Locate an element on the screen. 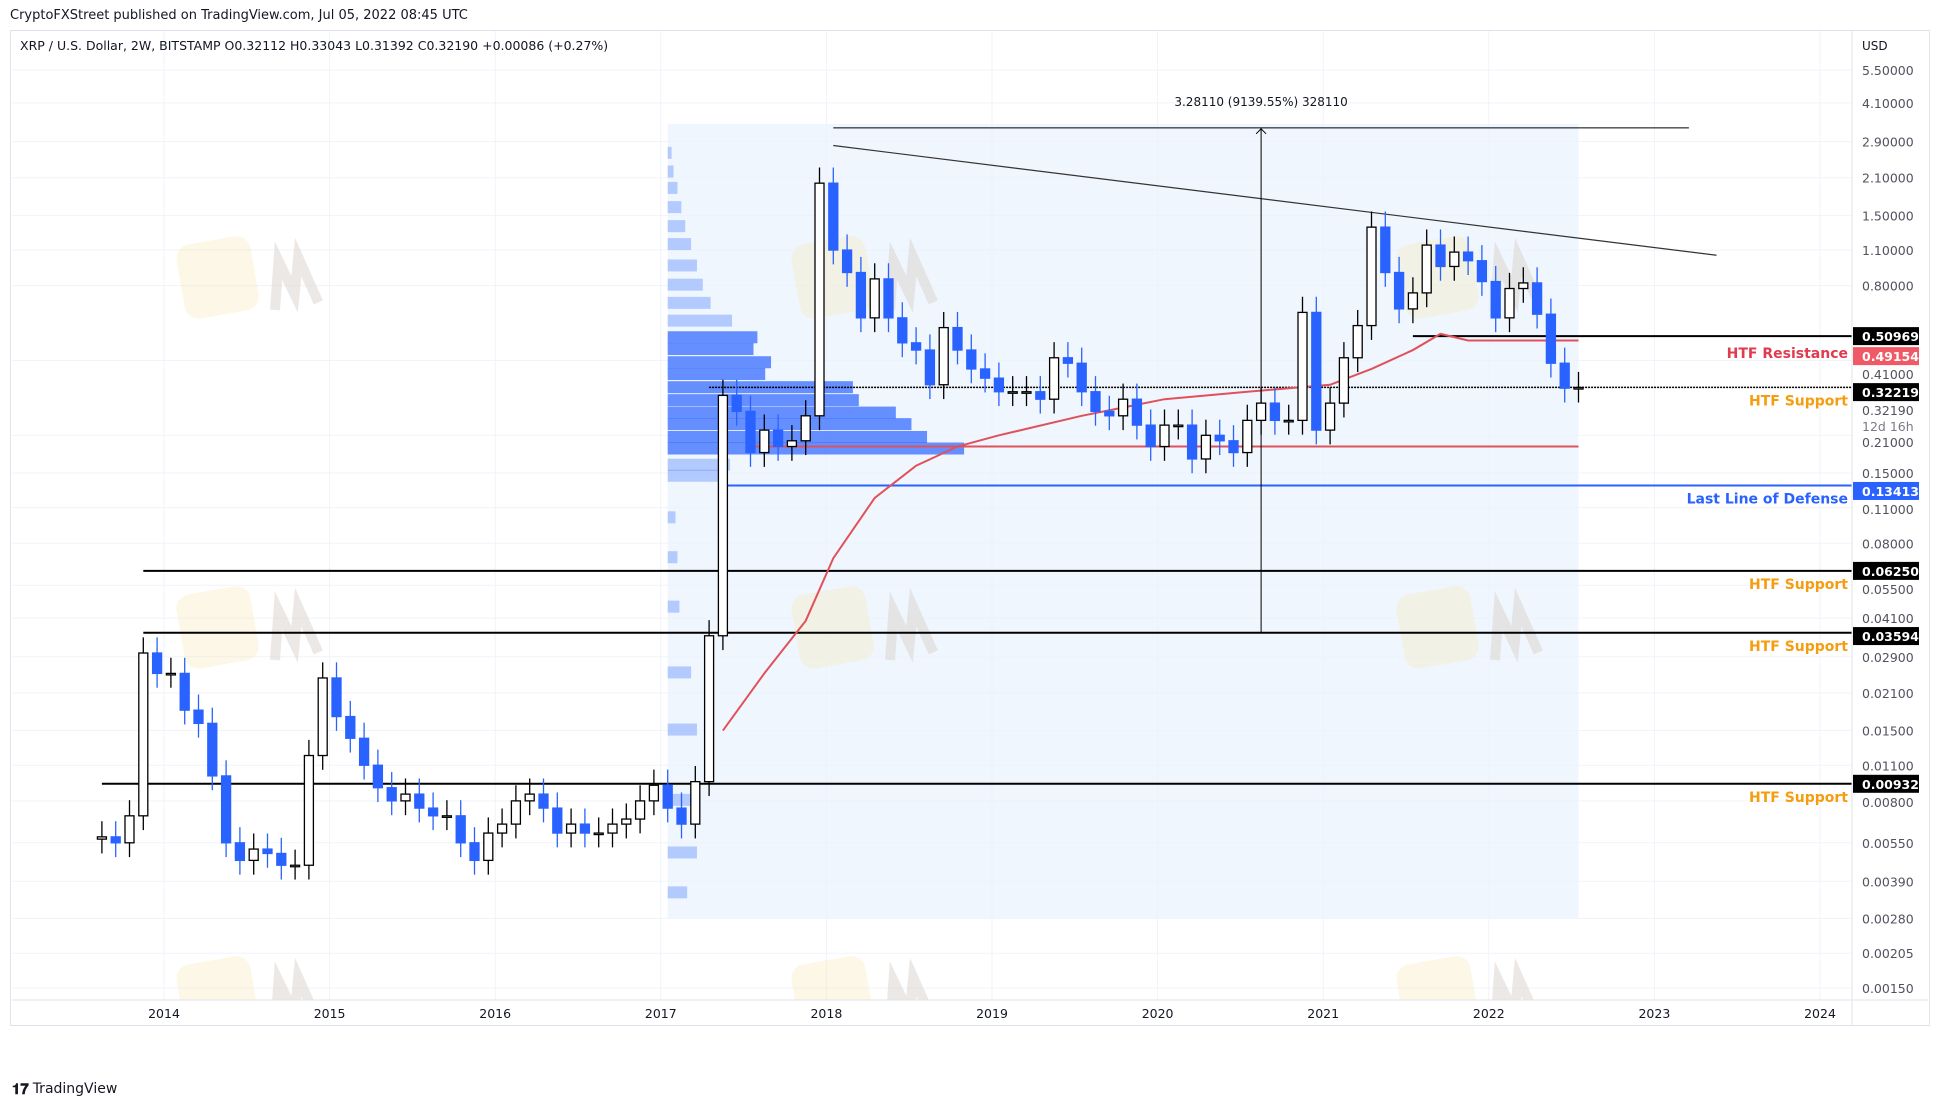 The width and height of the screenshot is (1940, 1103). time-tick-label: 2015 is located at coordinates (330, 1013).